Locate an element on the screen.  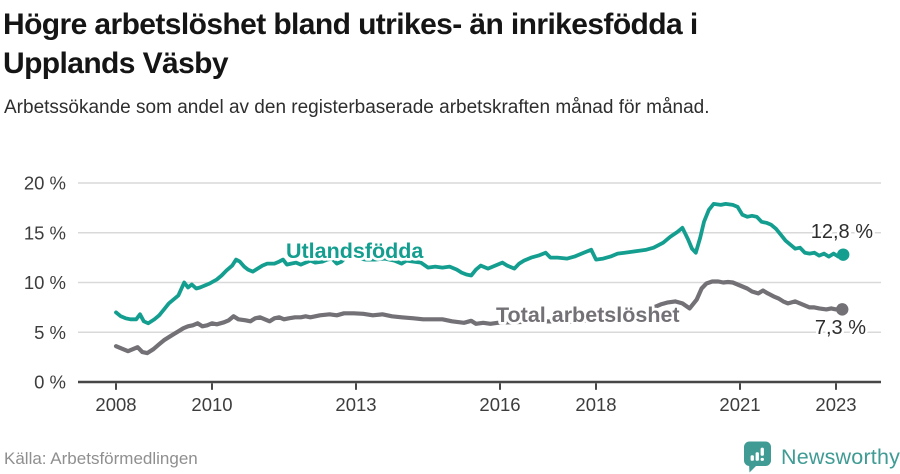
y-tick-label-10: 10 % is located at coordinates (45, 282).